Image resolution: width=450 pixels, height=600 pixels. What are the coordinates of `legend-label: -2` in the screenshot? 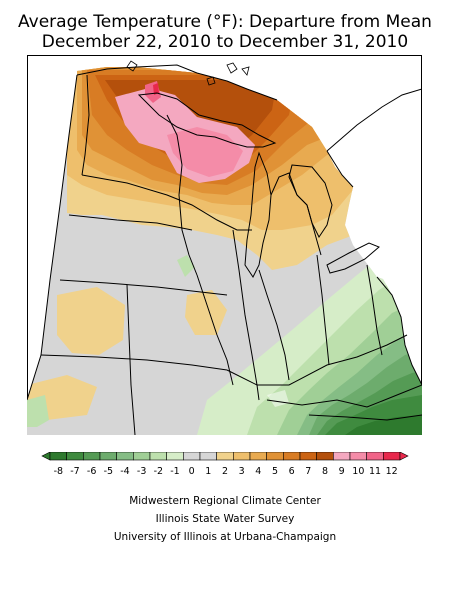 It's located at (158, 471).